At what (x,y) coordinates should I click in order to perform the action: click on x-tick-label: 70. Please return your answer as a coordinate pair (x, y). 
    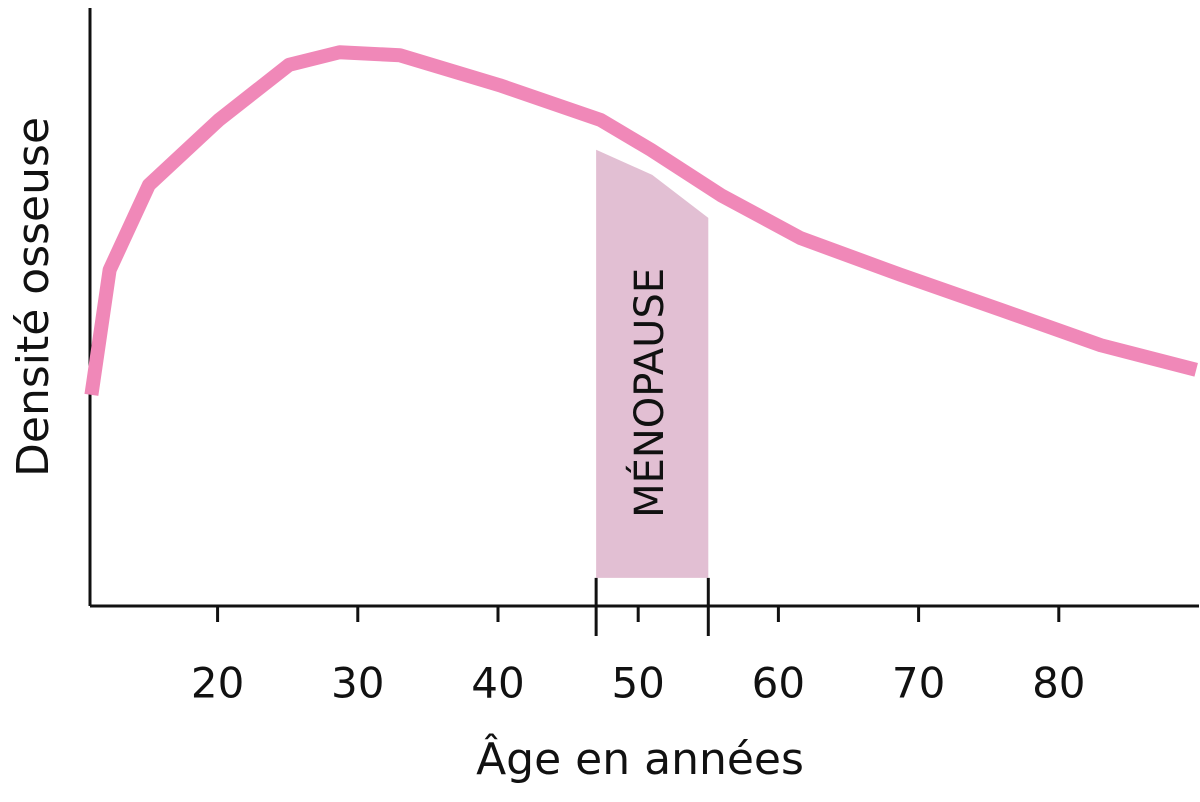
    Looking at the image, I should click on (918, 683).